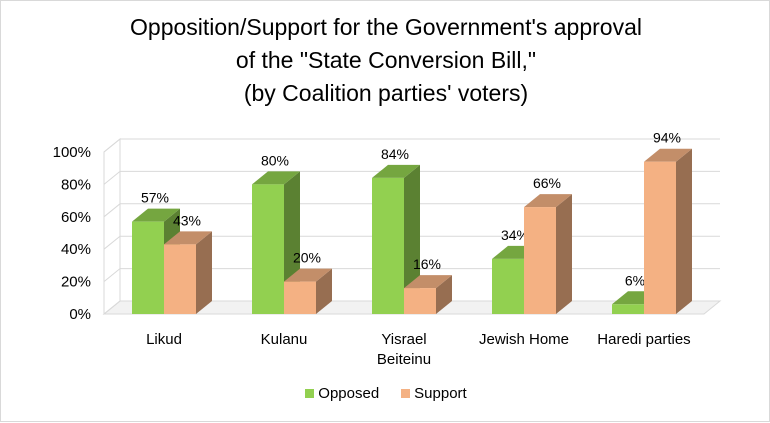  Describe the element at coordinates (404, 359) in the screenshot. I see `x-category-label-line: Beiteinu` at that location.